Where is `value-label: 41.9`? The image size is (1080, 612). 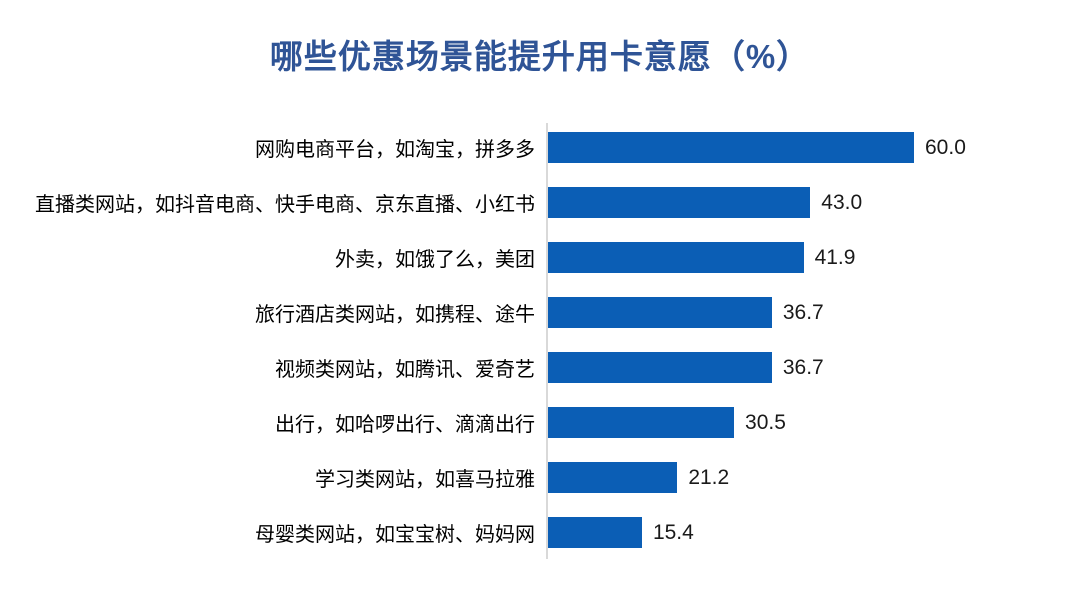
value-label: 41.9 is located at coordinates (835, 257).